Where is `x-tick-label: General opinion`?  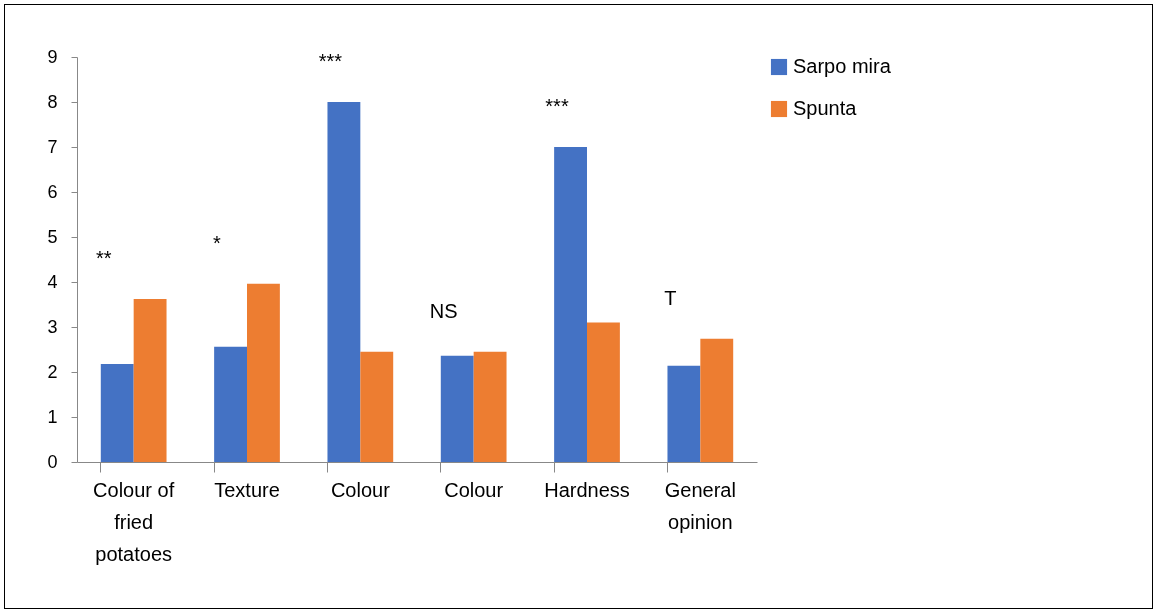 x-tick-label: General opinion is located at coordinates (700, 505).